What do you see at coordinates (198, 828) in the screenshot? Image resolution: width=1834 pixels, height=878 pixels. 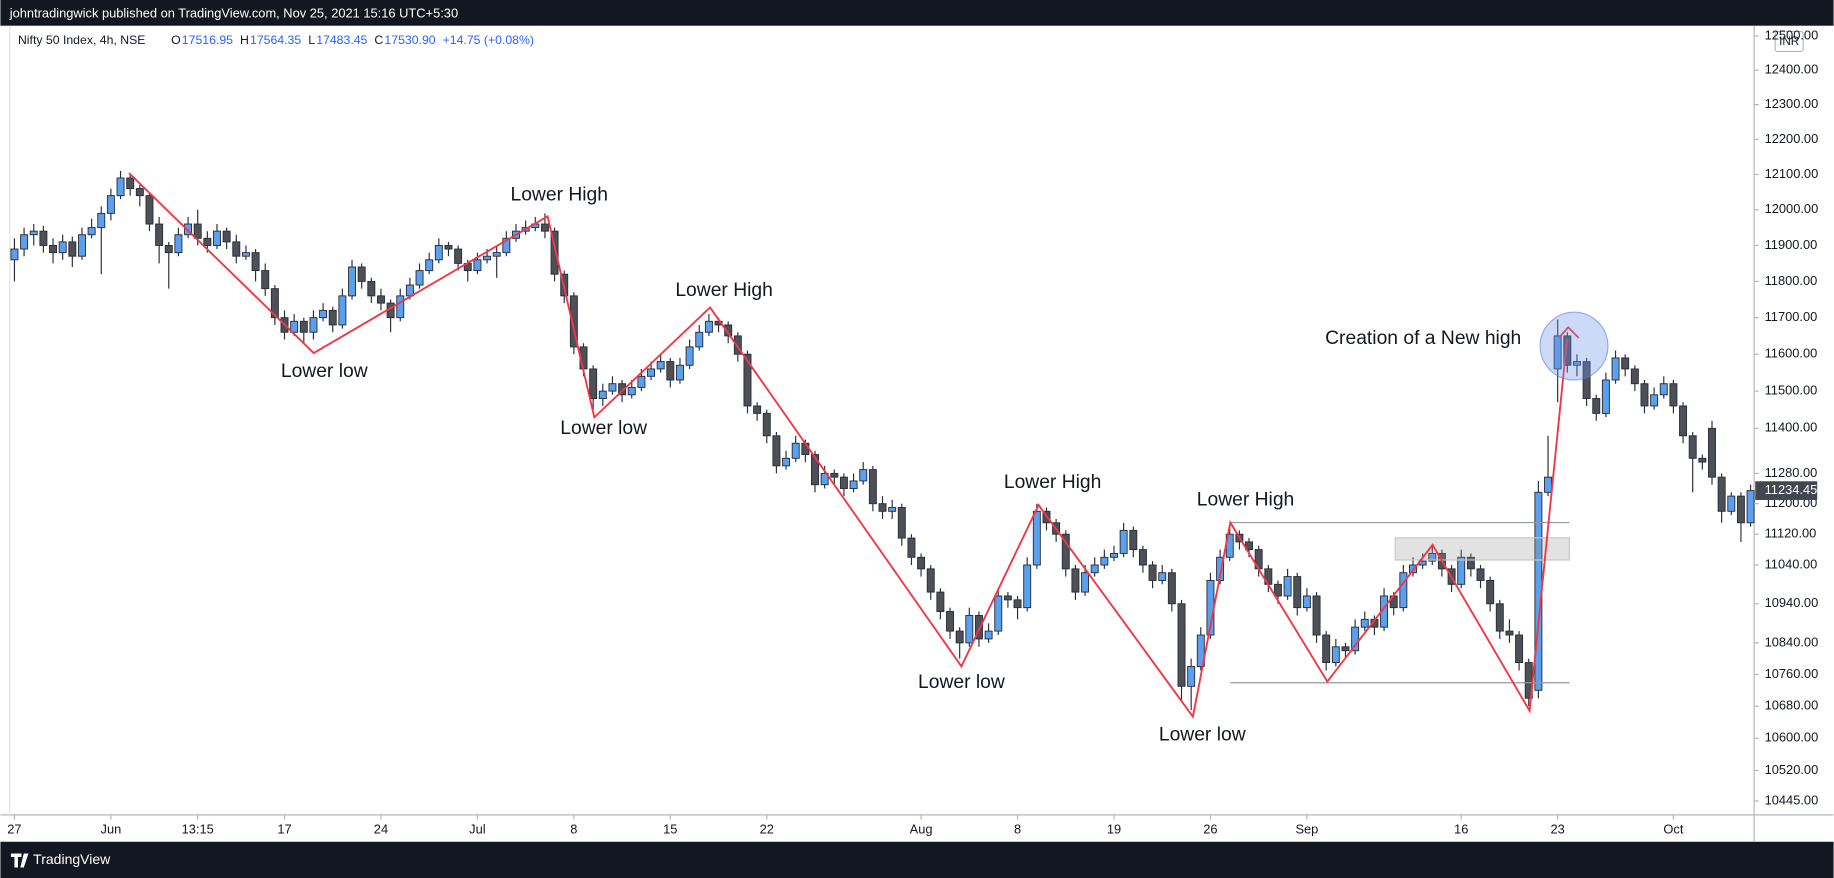 I see `x-tick-label: 13:15` at bounding box center [198, 828].